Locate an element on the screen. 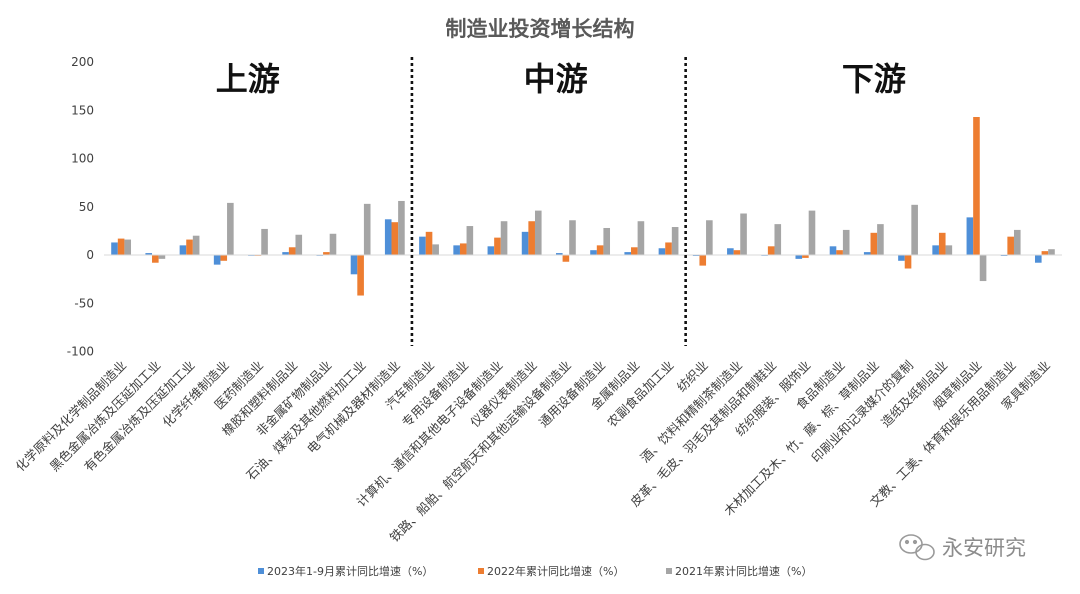  y-tick-label: 150 is located at coordinates (82, 110).